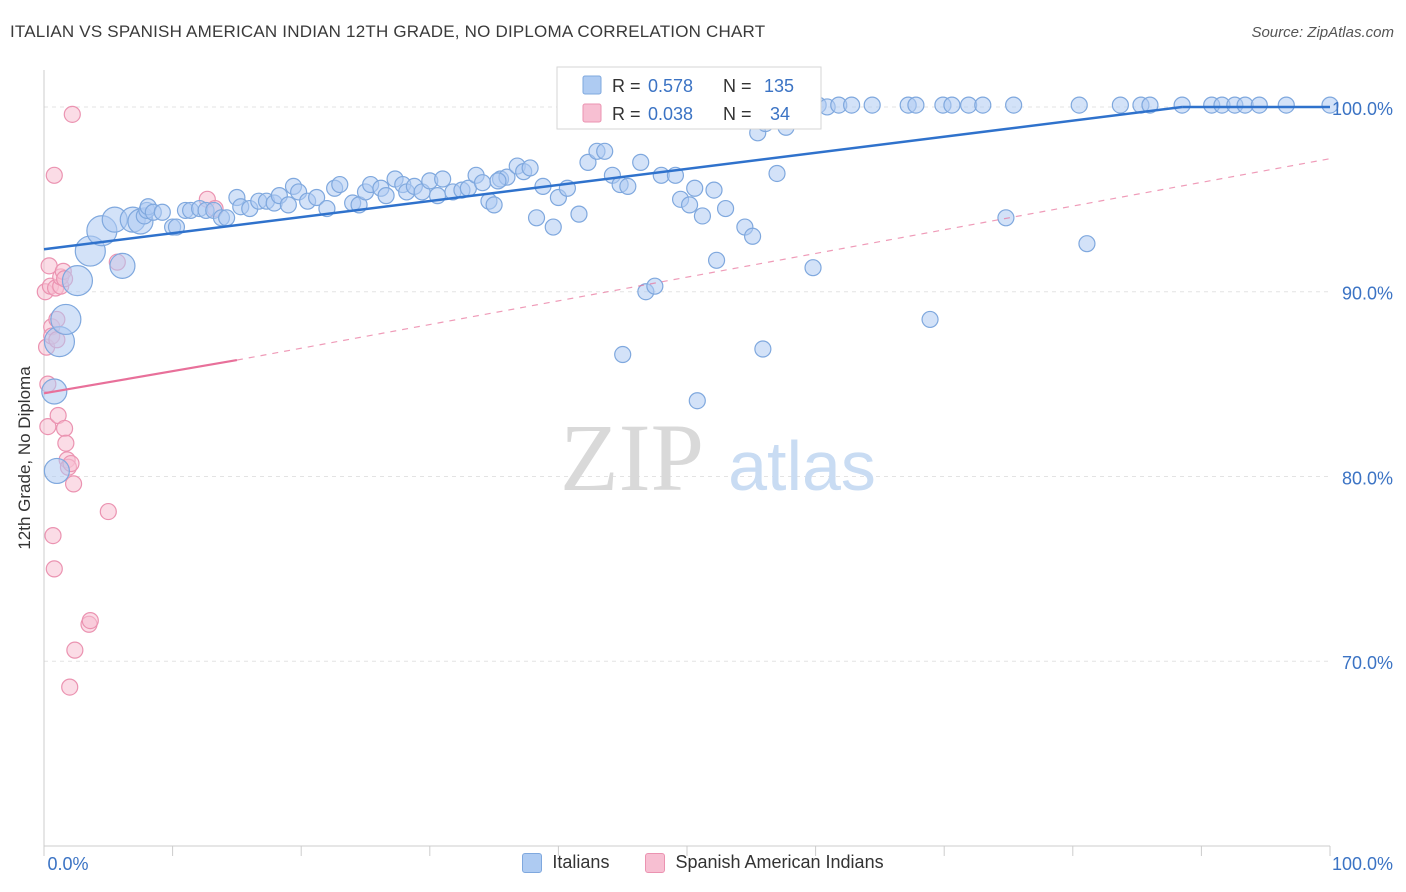 This screenshot has width=1406, height=892. What do you see at coordinates (1367, 478) in the screenshot?
I see `y-tick-label-80: 80.0%` at bounding box center [1367, 478].